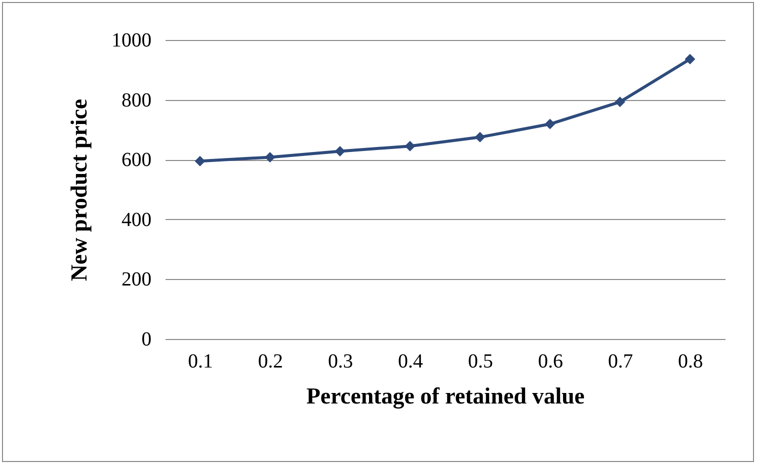  Describe the element at coordinates (445, 397) in the screenshot. I see `x-axis-title: Percentage of retained value` at that location.